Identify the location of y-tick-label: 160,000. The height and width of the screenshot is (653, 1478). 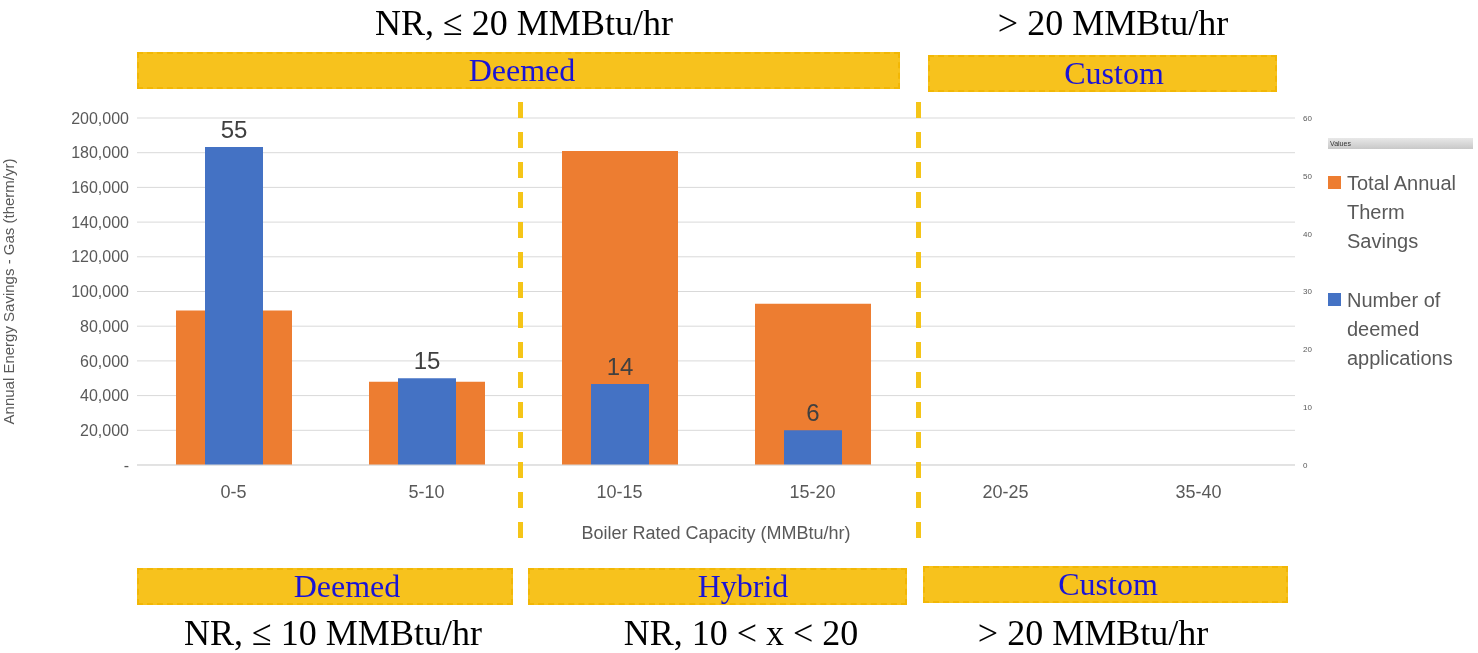
(100, 188).